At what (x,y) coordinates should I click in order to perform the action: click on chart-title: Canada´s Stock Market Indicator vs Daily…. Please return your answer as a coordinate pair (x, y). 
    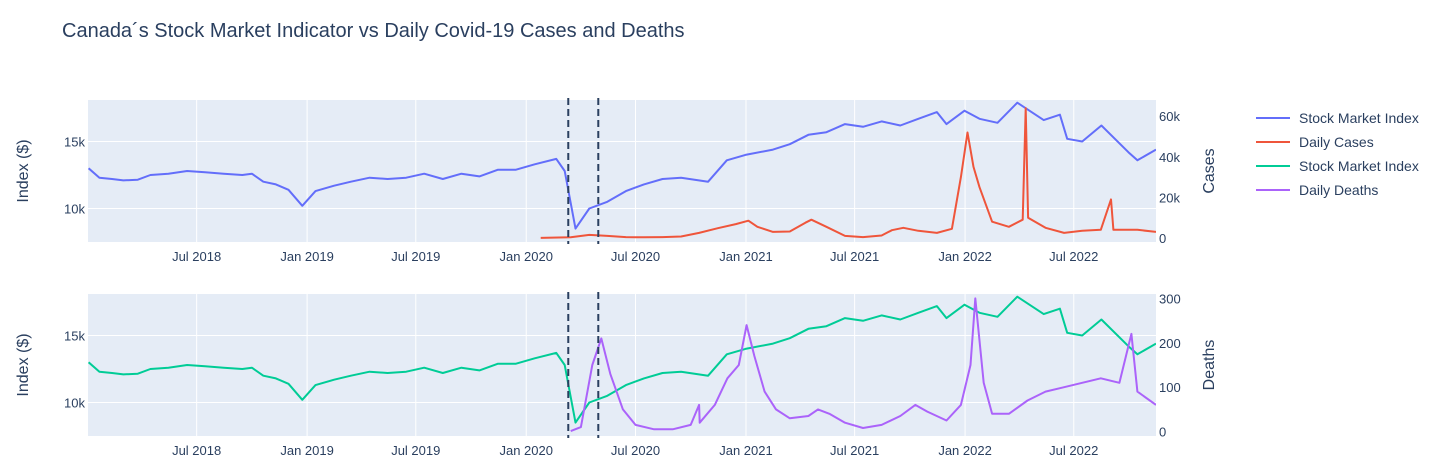
    Looking at the image, I should click on (373, 31).